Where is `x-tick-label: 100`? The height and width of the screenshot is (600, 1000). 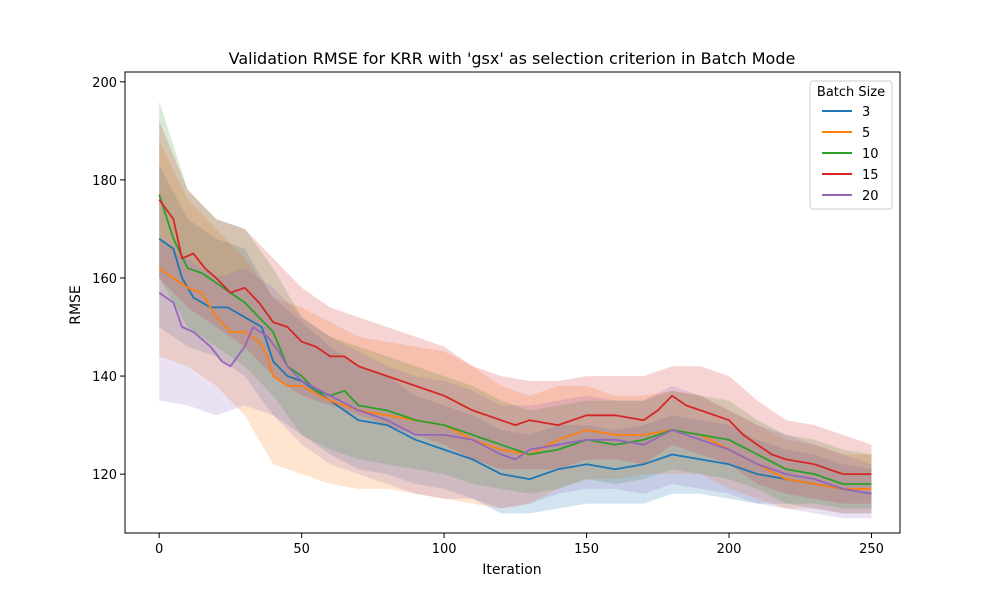
x-tick-label: 100 is located at coordinates (444, 549).